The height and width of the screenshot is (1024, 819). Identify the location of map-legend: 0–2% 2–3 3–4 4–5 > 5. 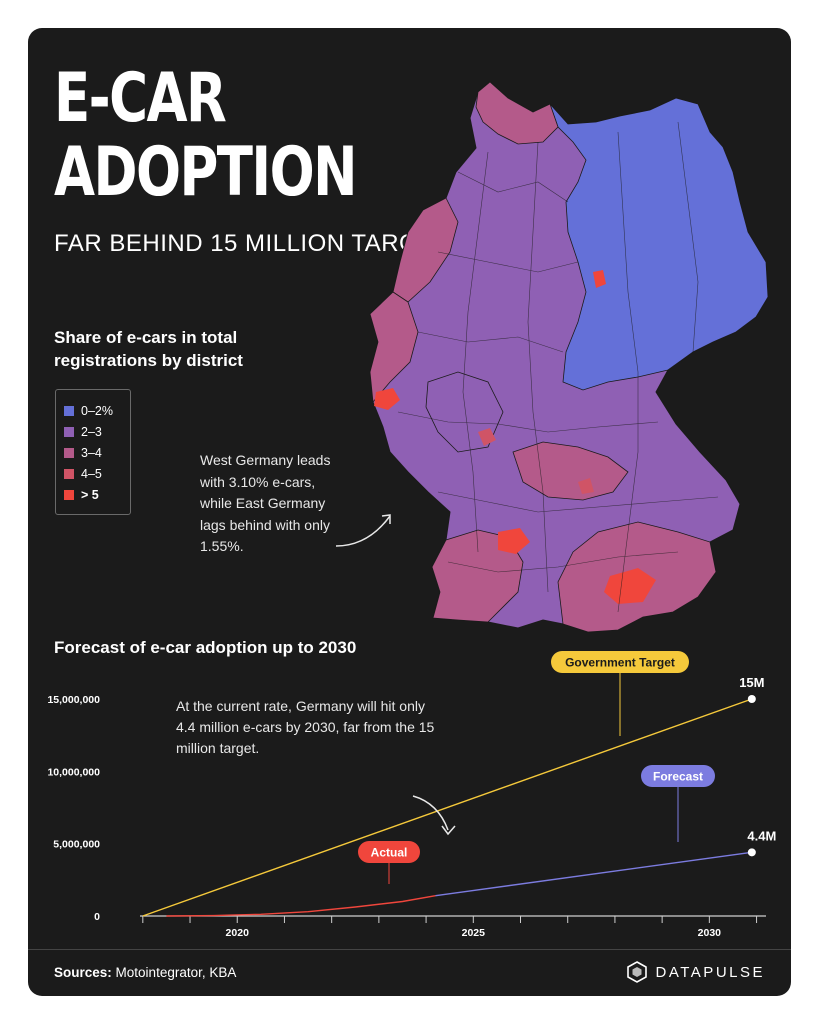
(93, 452).